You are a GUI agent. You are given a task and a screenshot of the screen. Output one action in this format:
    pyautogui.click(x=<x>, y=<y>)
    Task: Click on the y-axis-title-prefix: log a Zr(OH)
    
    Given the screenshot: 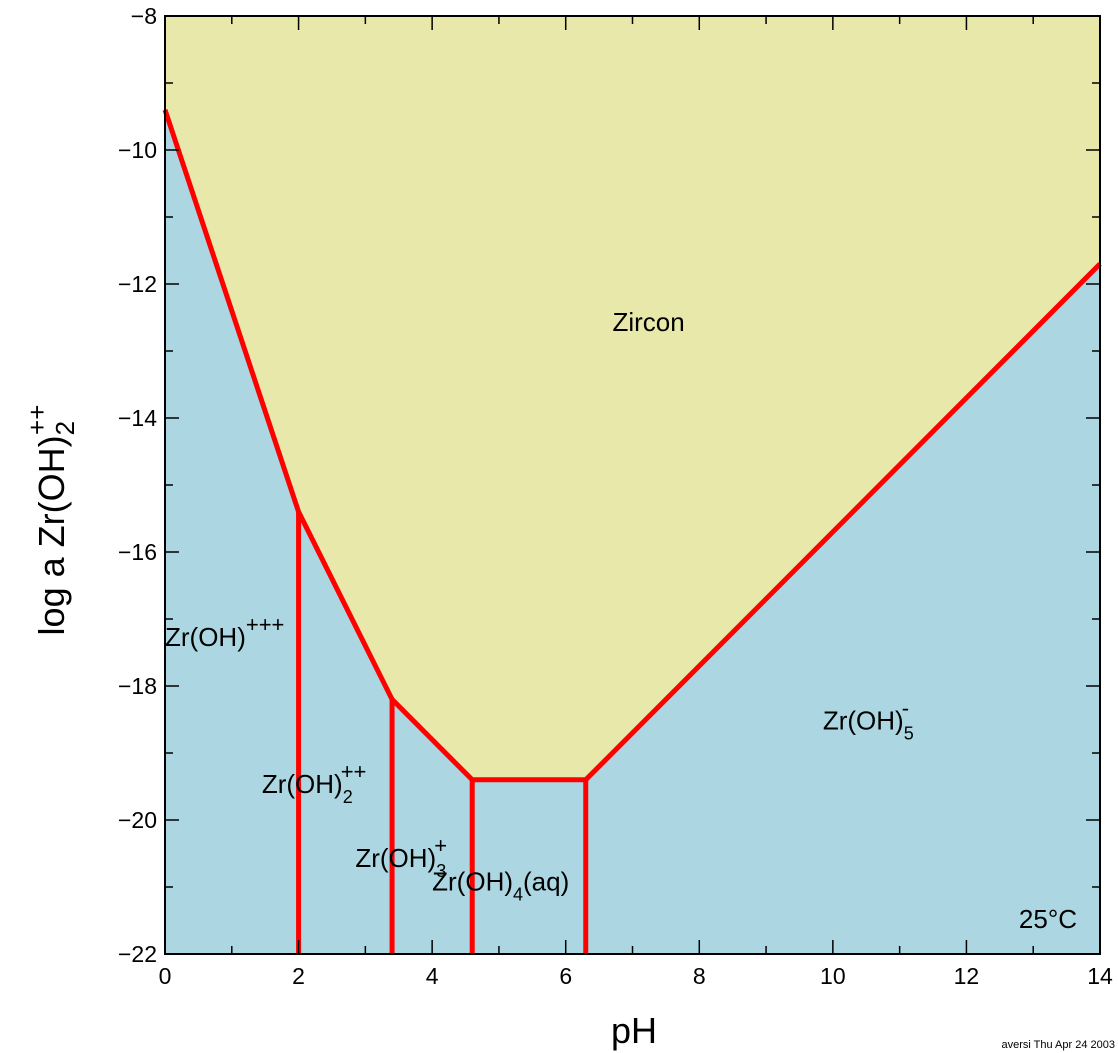 What is the action you would take?
    pyautogui.click(x=51, y=535)
    